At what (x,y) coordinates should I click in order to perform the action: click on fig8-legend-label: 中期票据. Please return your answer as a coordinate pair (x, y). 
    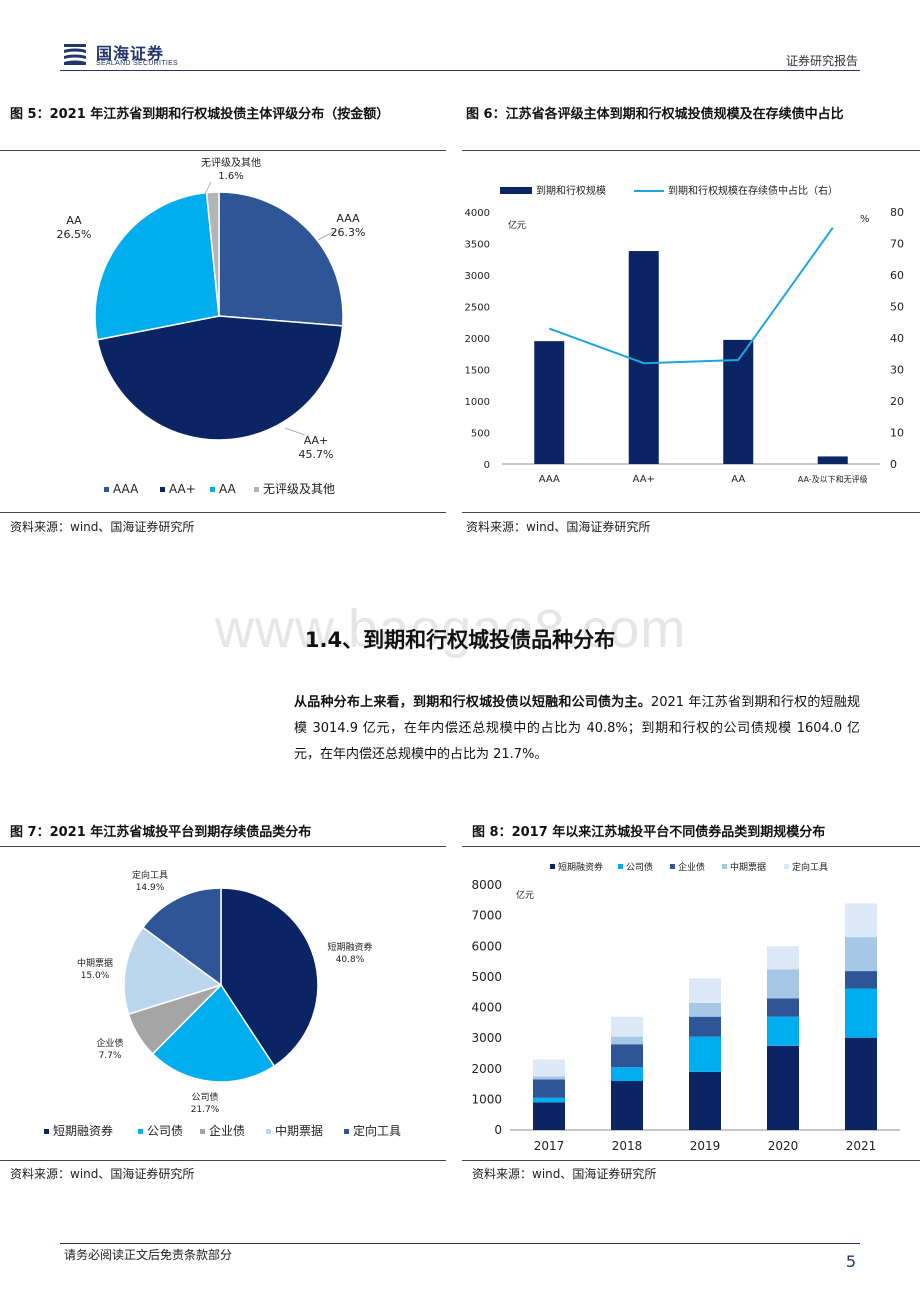
    Looking at the image, I should click on (748, 867).